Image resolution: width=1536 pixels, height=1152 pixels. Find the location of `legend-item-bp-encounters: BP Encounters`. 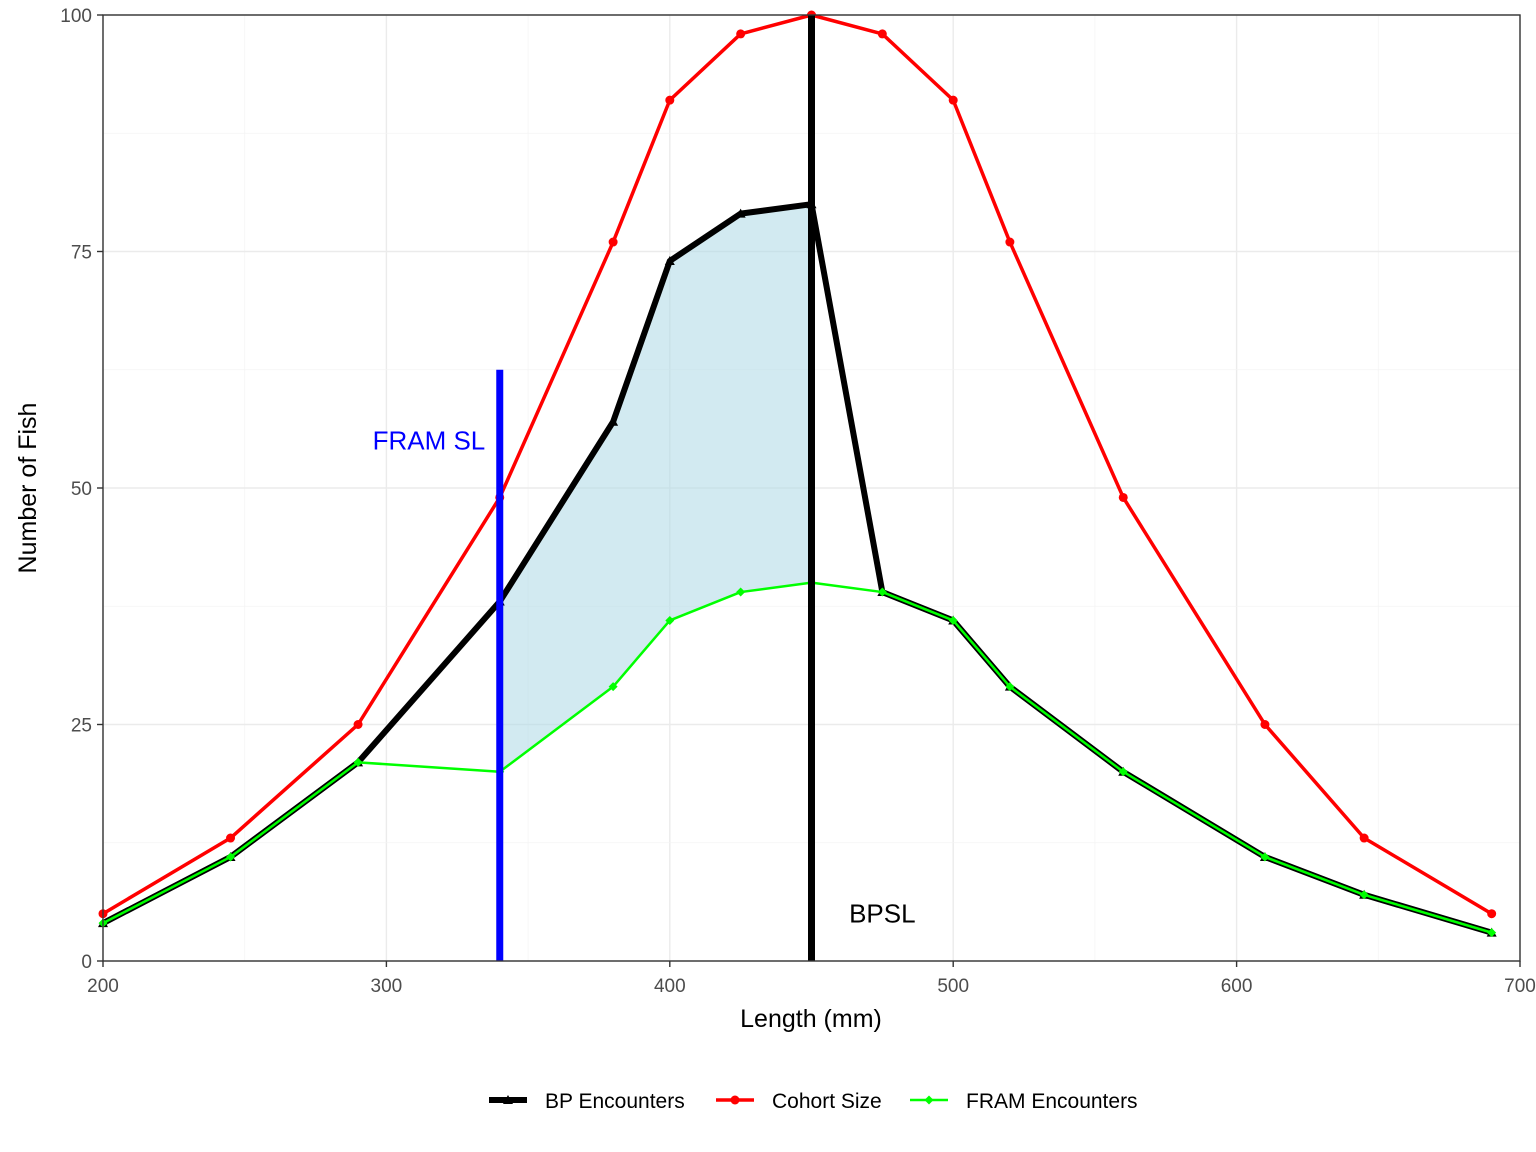

legend-item-bp-encounters: BP Encounters is located at coordinates (587, 1101).